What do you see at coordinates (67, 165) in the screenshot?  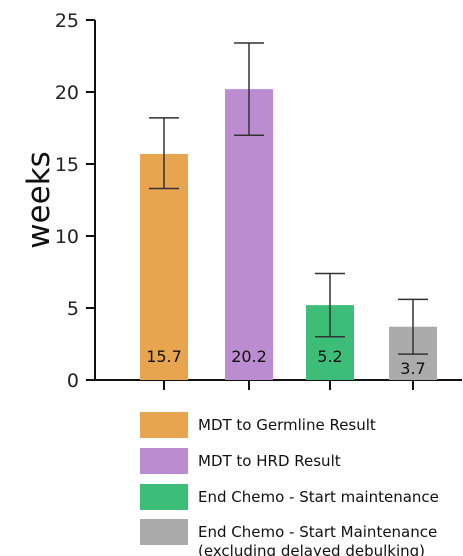 I see `y-tick-label: 15` at bounding box center [67, 165].